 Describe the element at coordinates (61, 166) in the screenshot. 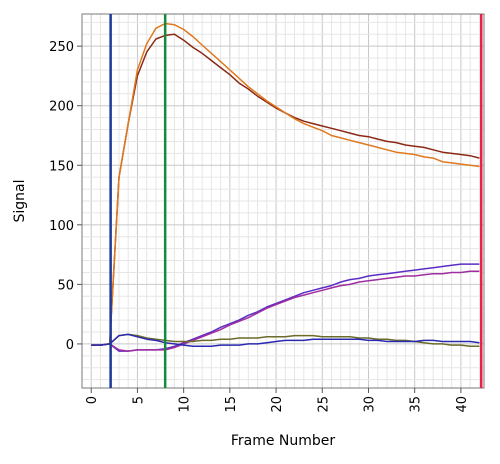

I see `y-tick-label: 150` at that location.